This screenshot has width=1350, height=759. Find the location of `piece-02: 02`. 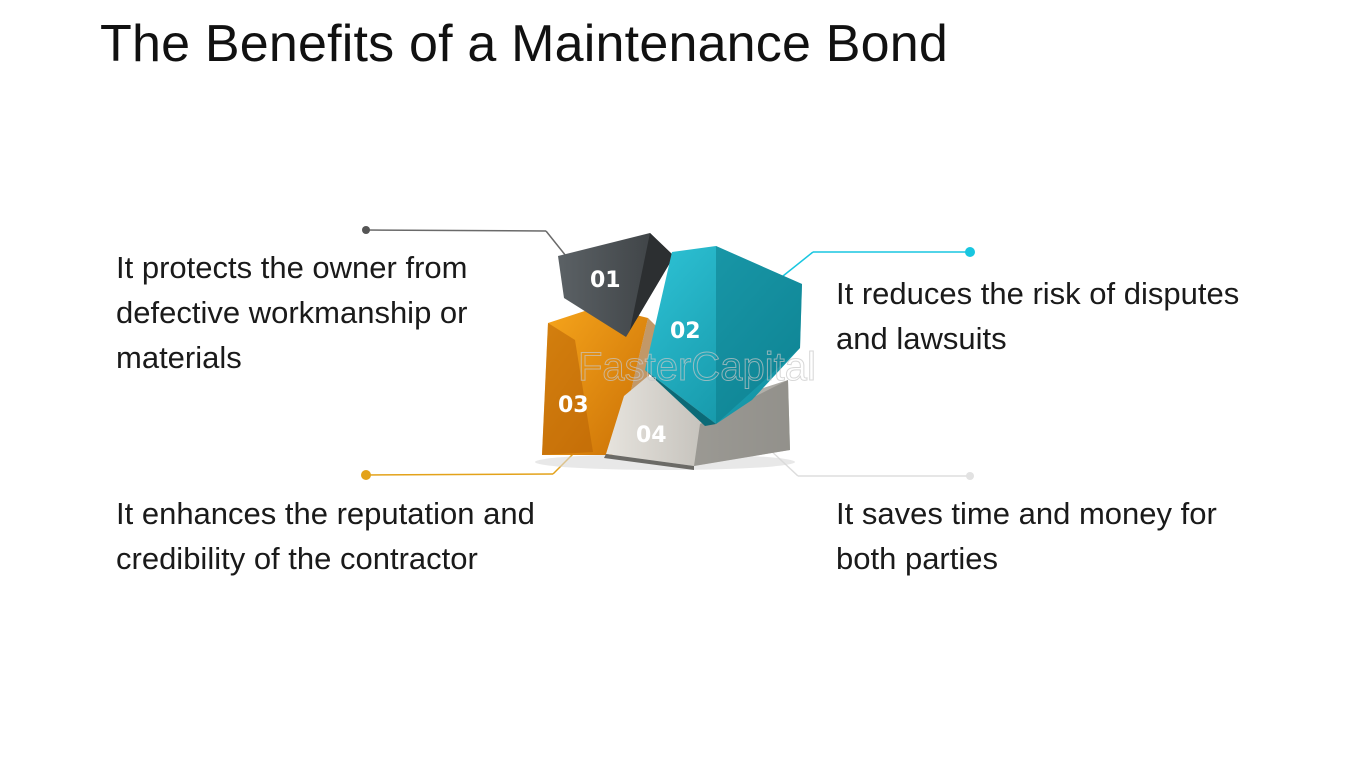

piece-02: 02 is located at coordinates (723, 336).